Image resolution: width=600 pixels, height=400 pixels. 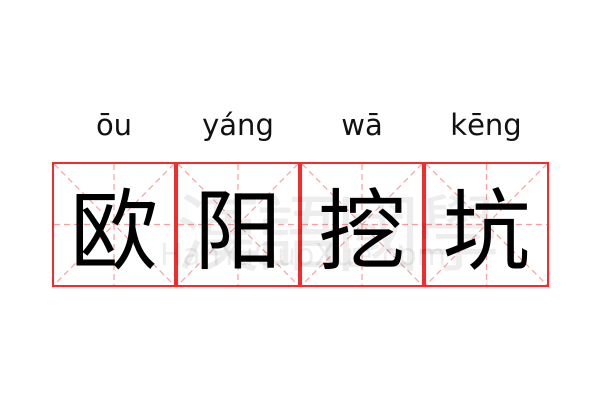 I want to click on hanzi: 阳, so click(x=237, y=231).